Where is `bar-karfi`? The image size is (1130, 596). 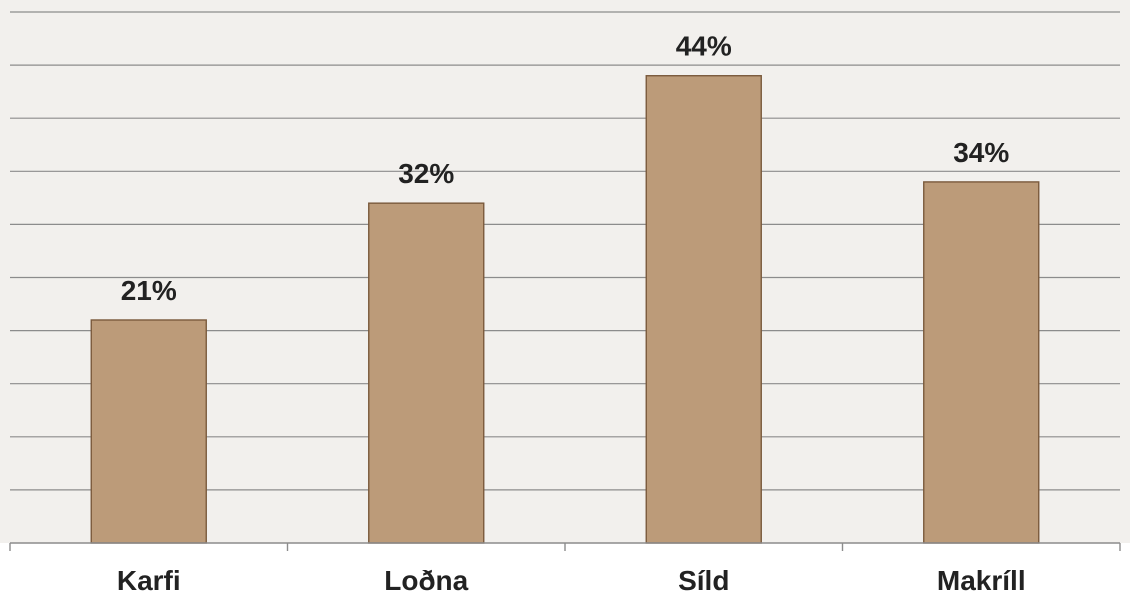 bar-karfi is located at coordinates (148, 431).